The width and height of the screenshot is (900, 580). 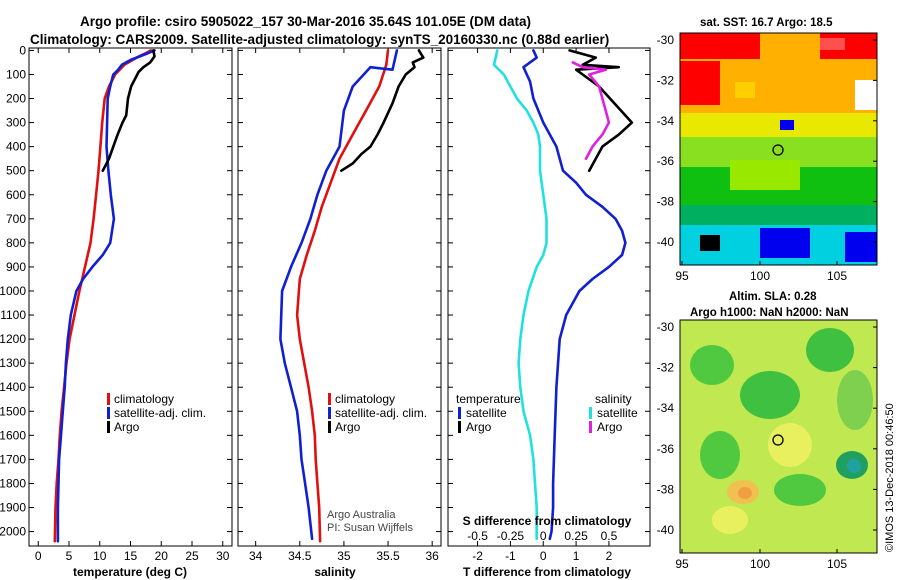 I want to click on legend-s-argo-mark, so click(x=590, y=427).